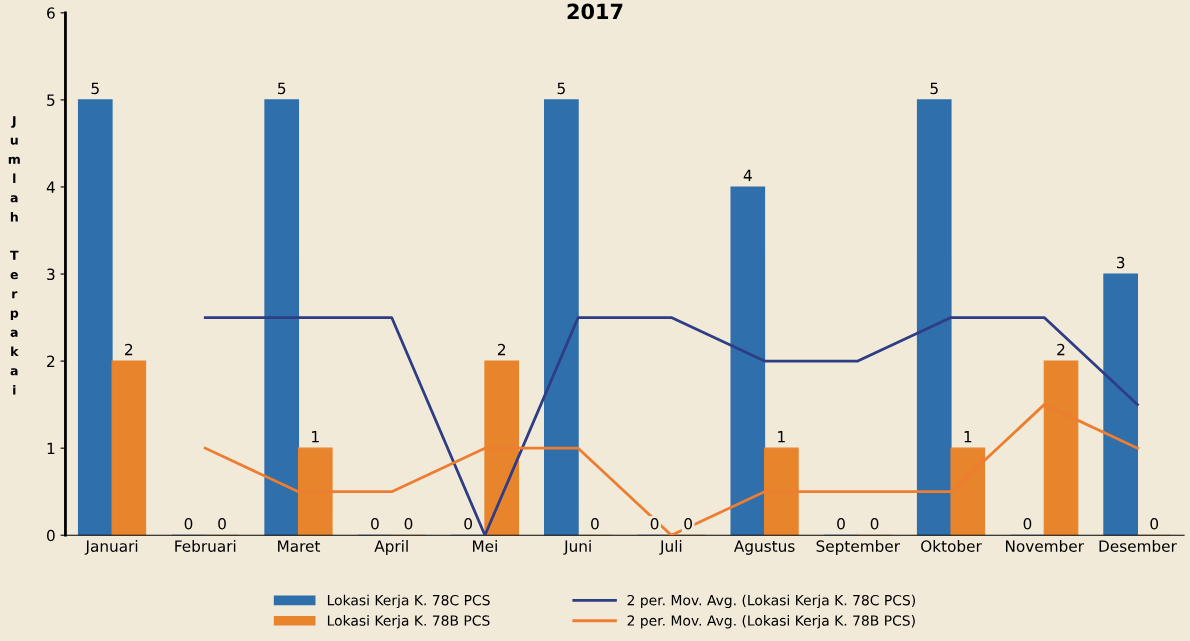 This screenshot has width=1190, height=641. What do you see at coordinates (51, 100) in the screenshot?
I see `y-tick-label: 5` at bounding box center [51, 100].